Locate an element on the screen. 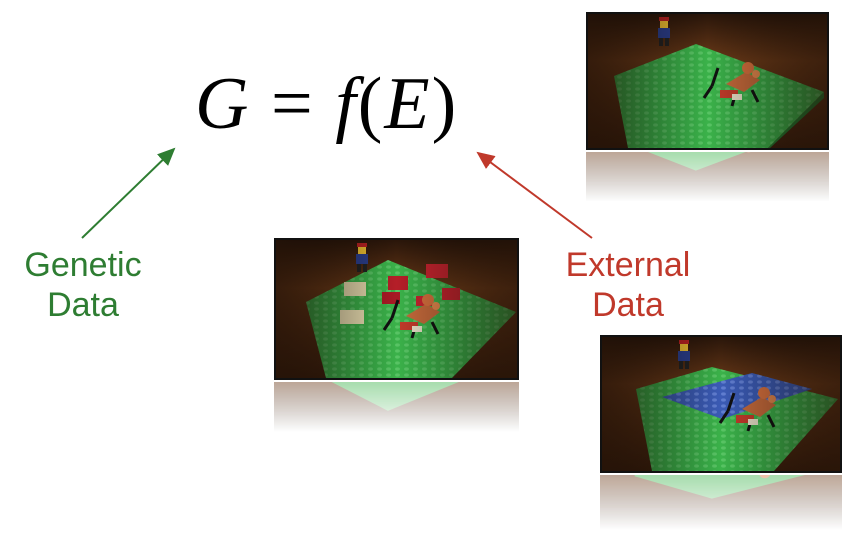 Image resolution: width=847 pixels, height=540 pixels. lego-water-photo is located at coordinates (721, 404).